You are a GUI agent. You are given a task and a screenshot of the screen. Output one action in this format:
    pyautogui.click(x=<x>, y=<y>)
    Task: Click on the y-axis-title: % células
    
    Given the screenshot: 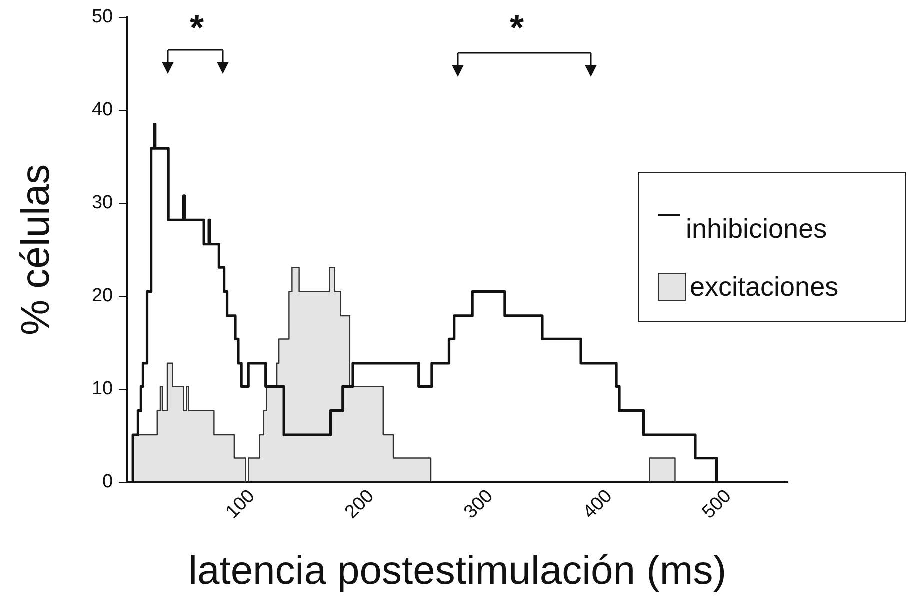 What is the action you would take?
    pyautogui.click(x=36, y=250)
    